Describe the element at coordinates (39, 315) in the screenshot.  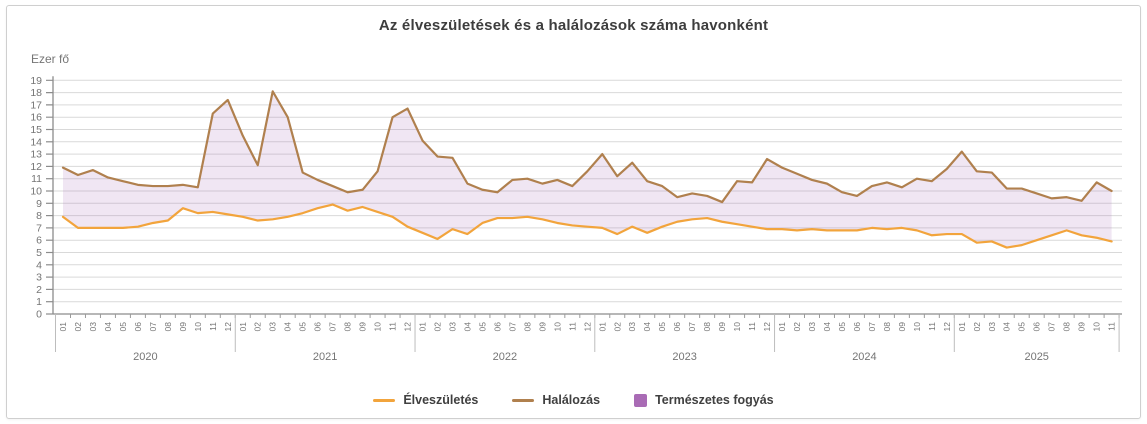
I see `svg-text: 0` at that location.